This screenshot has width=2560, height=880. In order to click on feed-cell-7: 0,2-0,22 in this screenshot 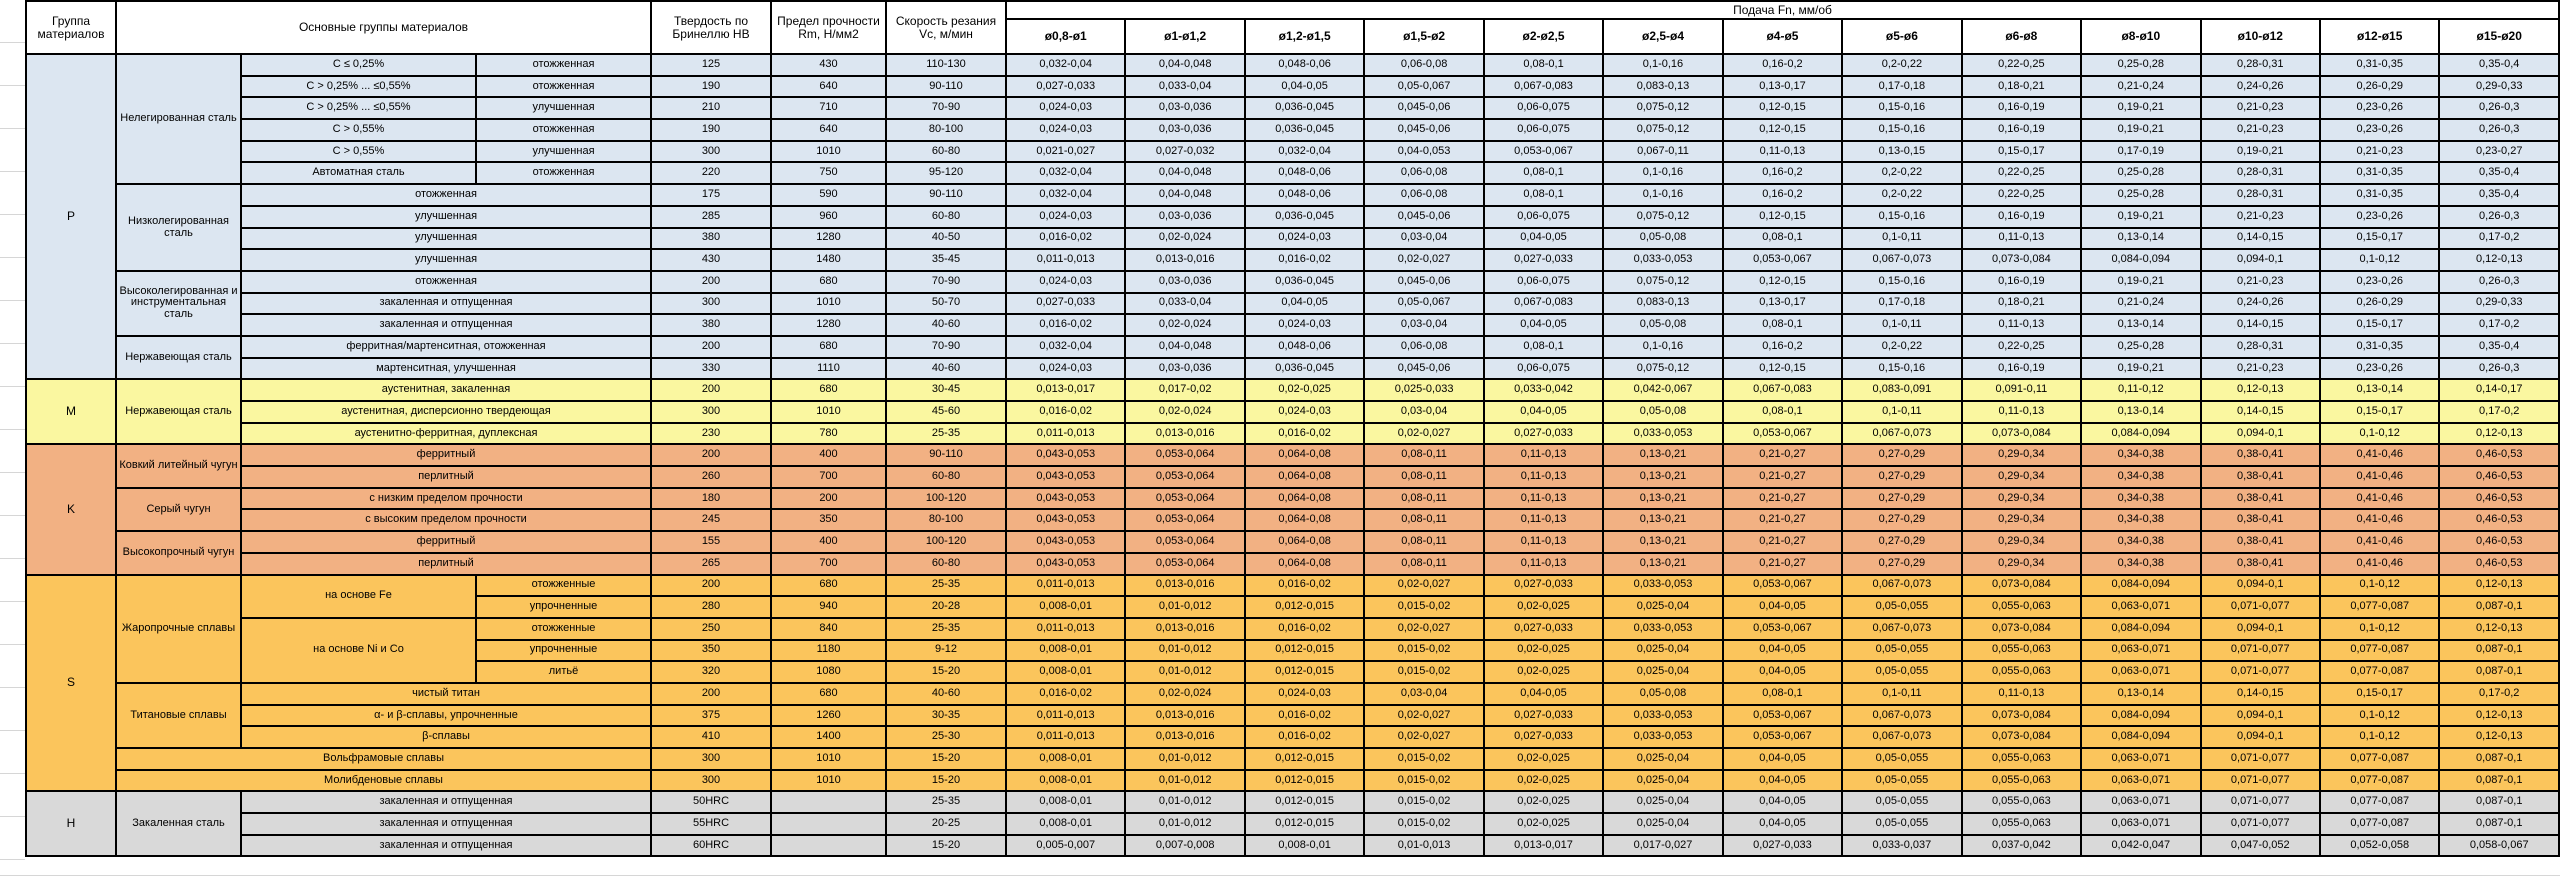, I will do `click(1902, 173)`.